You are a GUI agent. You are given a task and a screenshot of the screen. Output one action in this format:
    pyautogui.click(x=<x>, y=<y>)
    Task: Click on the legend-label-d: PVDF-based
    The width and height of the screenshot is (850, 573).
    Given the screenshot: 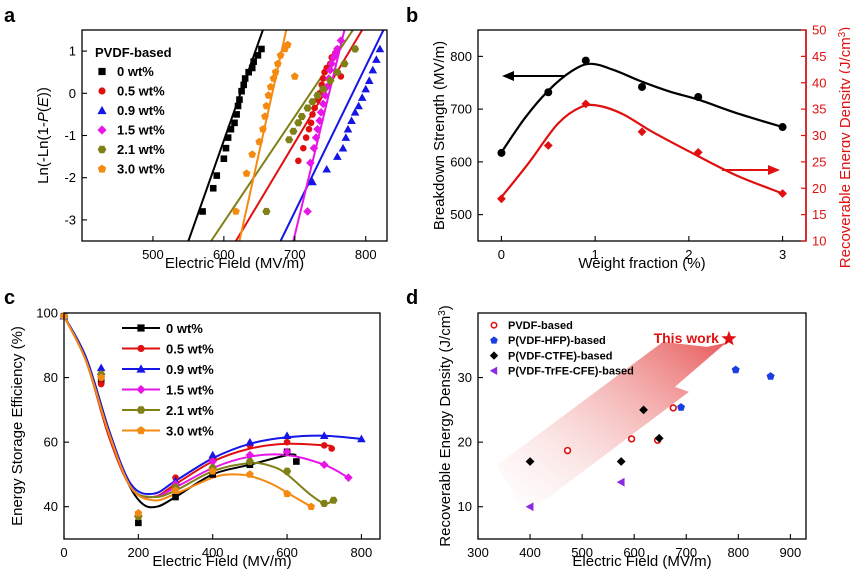 What is the action you would take?
    pyautogui.click(x=540, y=326)
    